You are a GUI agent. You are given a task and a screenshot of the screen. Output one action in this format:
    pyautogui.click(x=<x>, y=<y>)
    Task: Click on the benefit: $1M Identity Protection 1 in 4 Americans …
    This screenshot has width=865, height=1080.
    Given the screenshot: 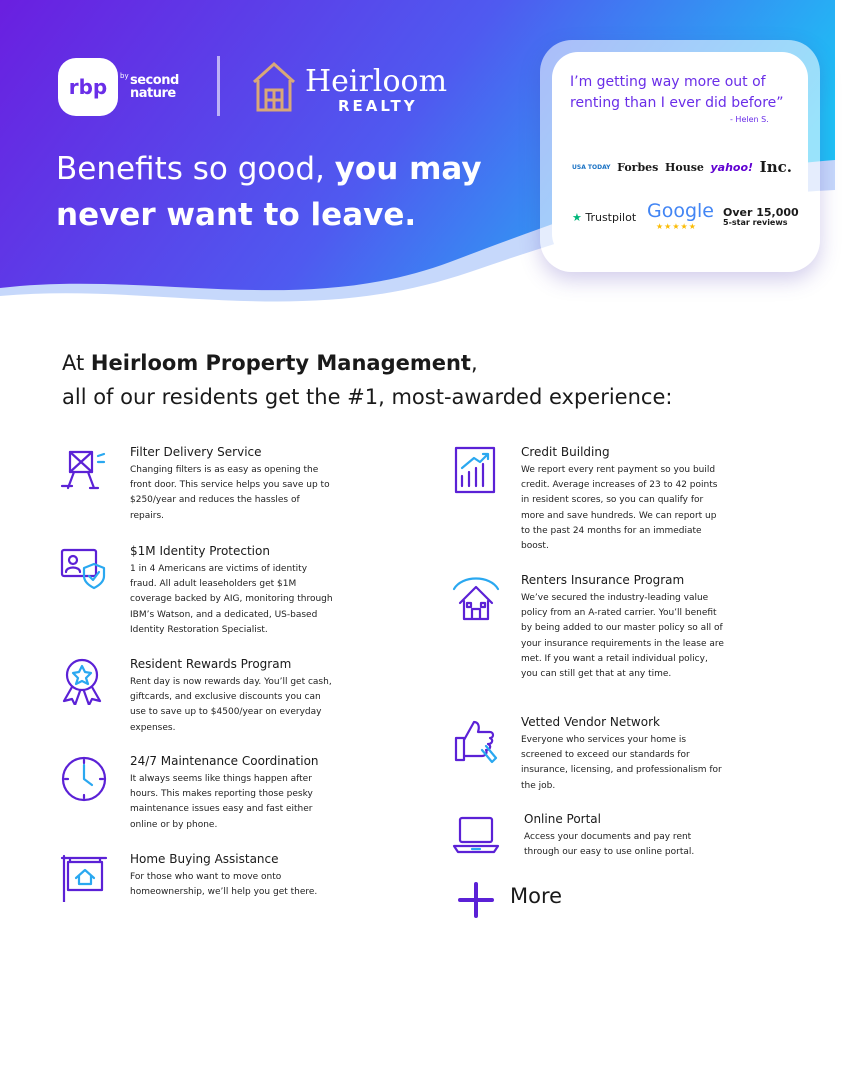 What is the action you would take?
    pyautogui.click(x=232, y=591)
    